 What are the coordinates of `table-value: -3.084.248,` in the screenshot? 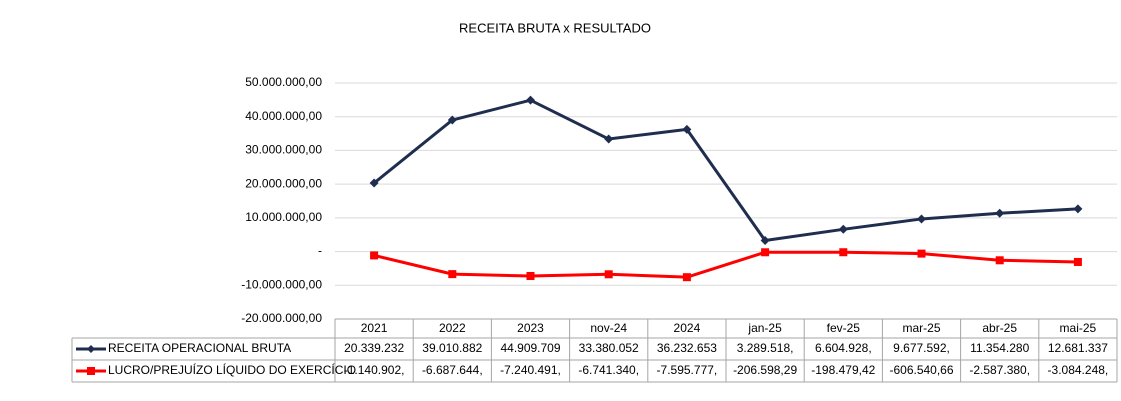 It's located at (1078, 370).